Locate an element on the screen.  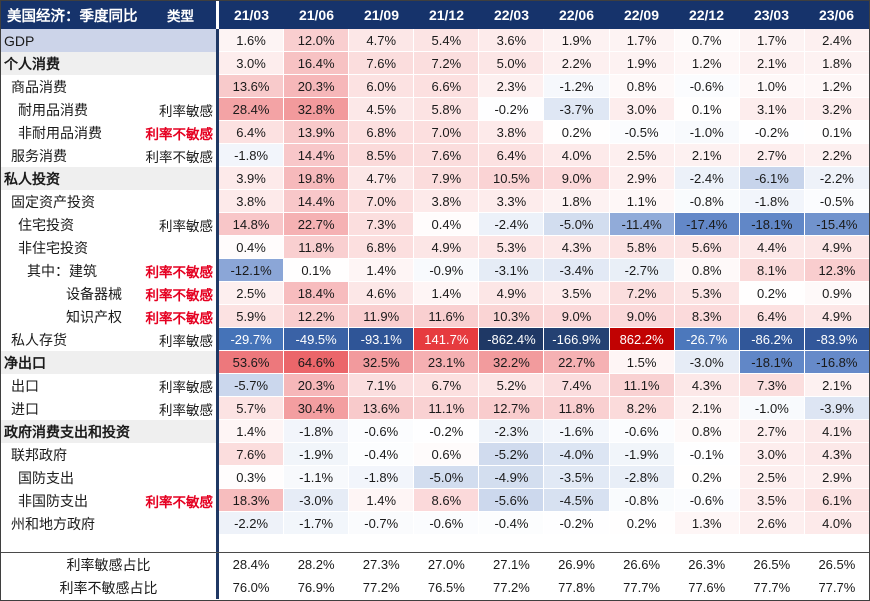
row-label: 服务消费 is located at coordinates (39, 155).